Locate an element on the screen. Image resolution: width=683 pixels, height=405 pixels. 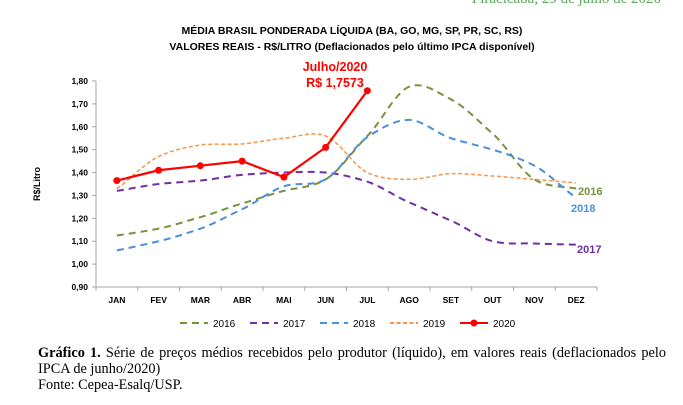
y-tick-label: 1,20 is located at coordinates (79, 218).